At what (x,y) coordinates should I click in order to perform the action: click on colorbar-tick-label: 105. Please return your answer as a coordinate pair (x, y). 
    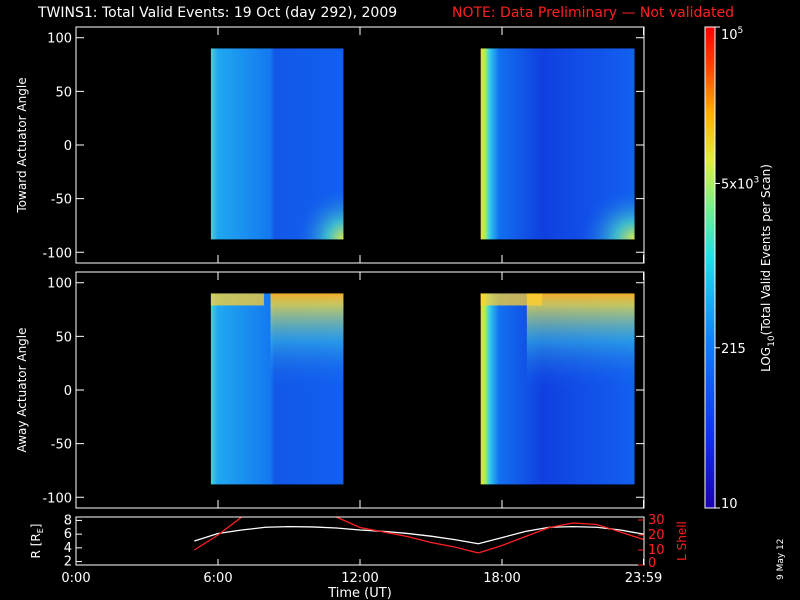
    Looking at the image, I should click on (732, 34).